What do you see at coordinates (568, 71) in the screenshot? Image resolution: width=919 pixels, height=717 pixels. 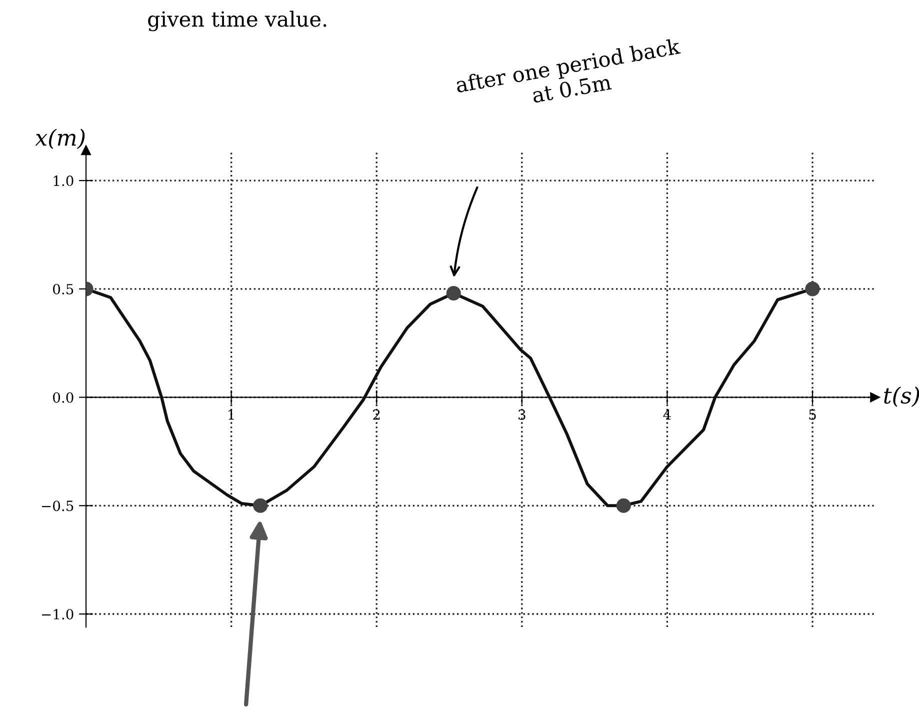 I see `text: after one period back at 0.5m` at bounding box center [568, 71].